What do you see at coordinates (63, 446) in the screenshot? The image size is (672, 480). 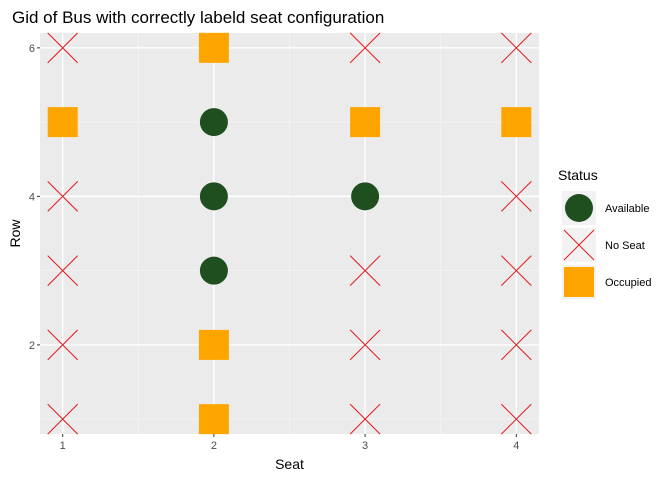 I see `x-tick-label: 1` at bounding box center [63, 446].